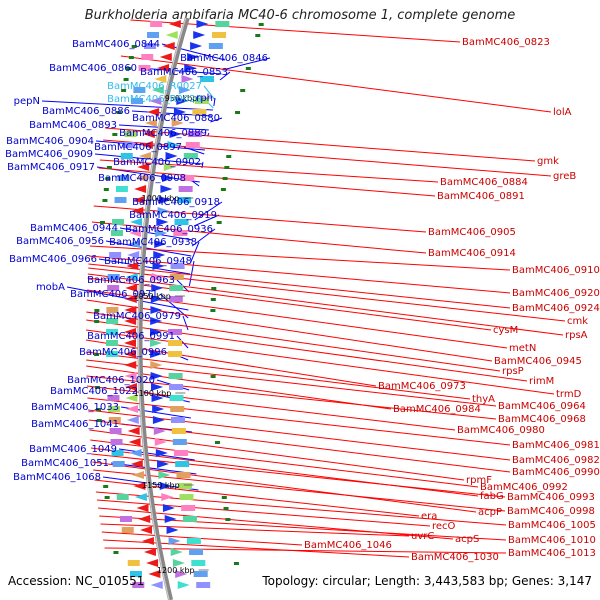 The width and height of the screenshot is (600, 600). I want to click on left-gene-label: BamMC406_0966, so click(53, 259).